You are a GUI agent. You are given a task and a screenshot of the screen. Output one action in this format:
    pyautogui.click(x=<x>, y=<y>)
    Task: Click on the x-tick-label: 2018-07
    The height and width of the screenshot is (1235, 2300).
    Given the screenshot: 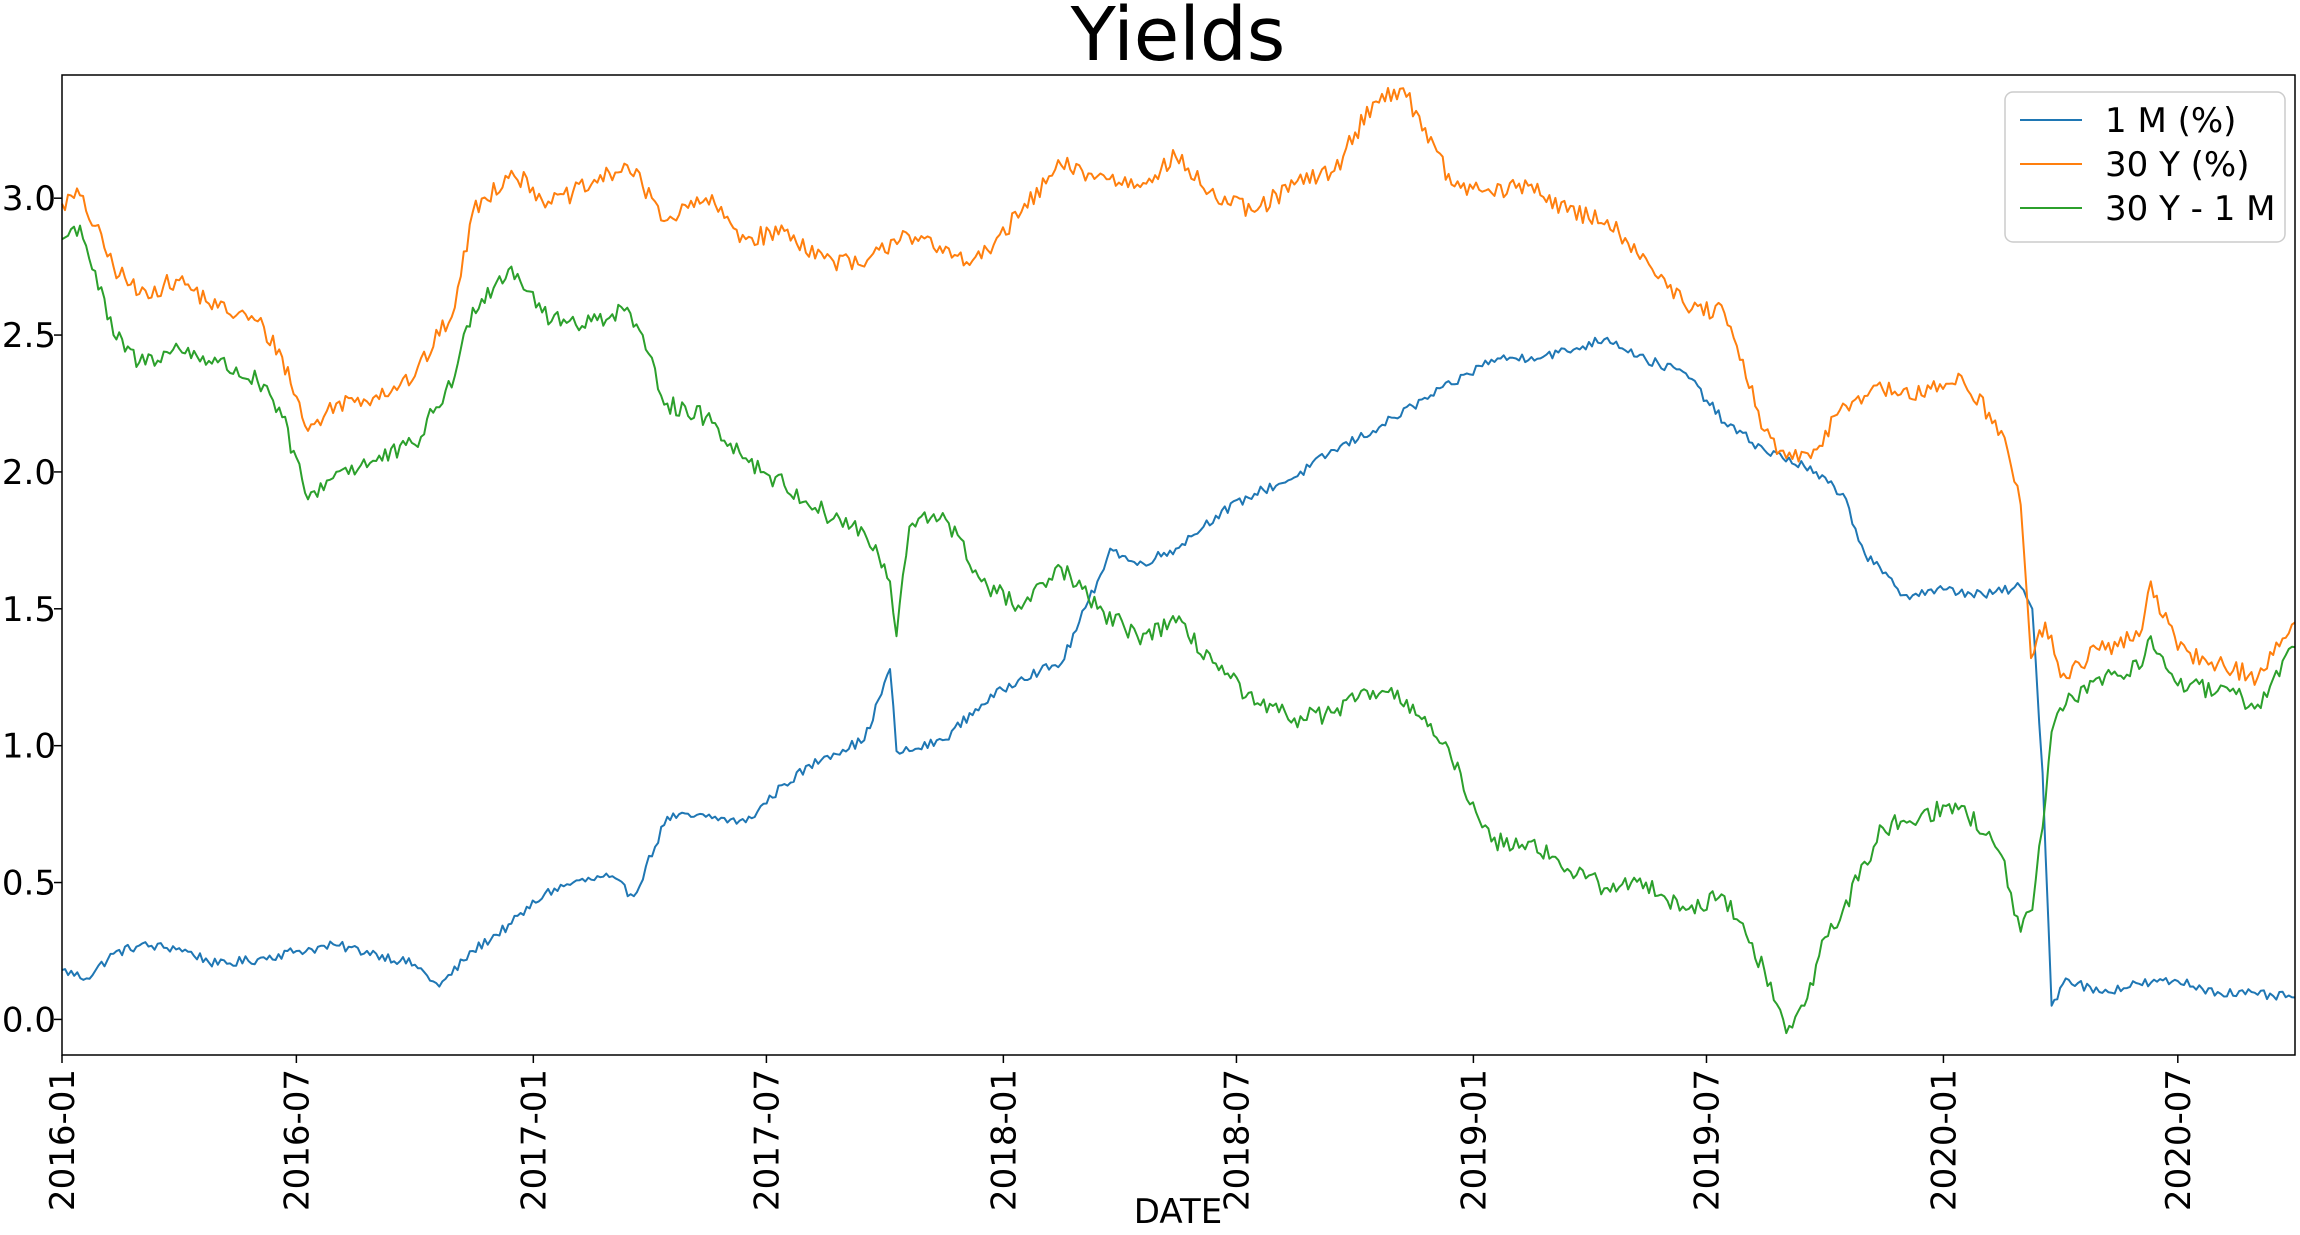 What is the action you would take?
    pyautogui.click(x=1237, y=1140)
    